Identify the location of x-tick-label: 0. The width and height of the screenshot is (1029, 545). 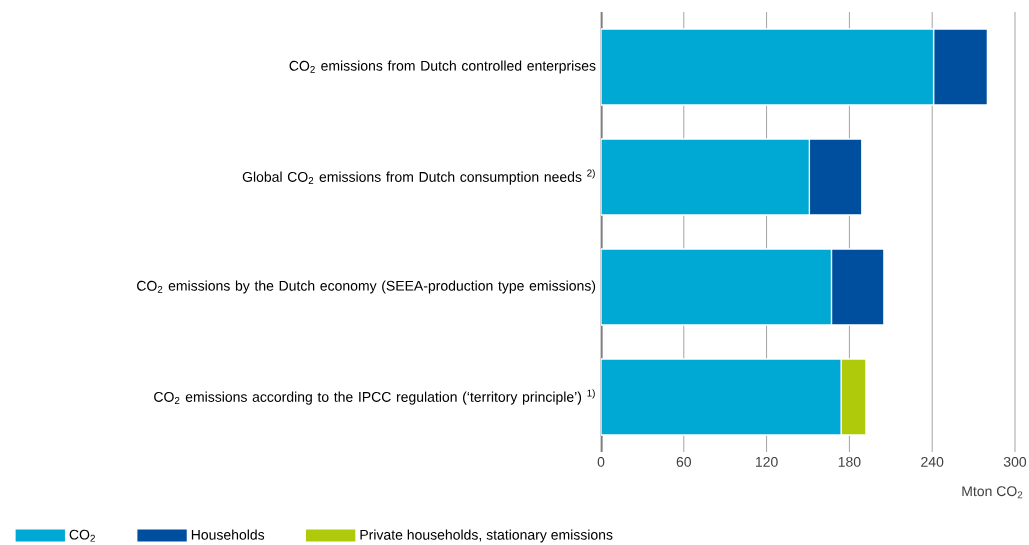
(601, 461).